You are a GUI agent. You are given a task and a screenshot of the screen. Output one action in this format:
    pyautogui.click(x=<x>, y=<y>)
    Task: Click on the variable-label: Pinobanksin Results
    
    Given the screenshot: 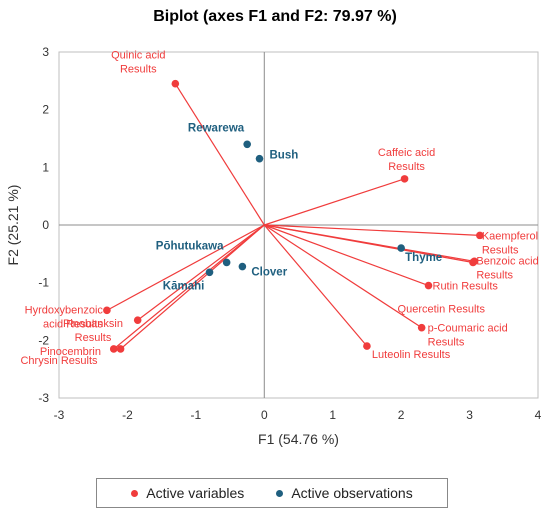 What is the action you would take?
    pyautogui.click(x=93, y=331)
    